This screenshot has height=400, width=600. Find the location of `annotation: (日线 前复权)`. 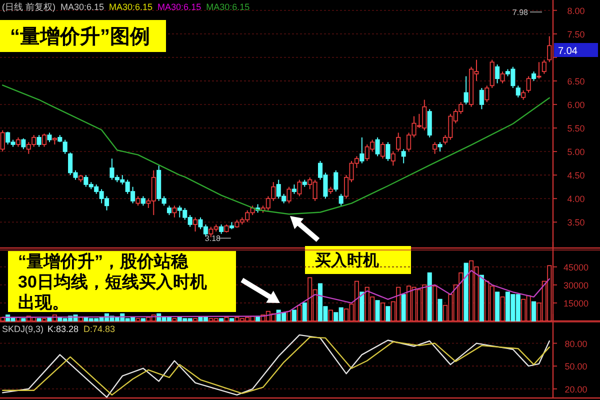

annotation: (日线 前复权) is located at coordinates (29, 7).